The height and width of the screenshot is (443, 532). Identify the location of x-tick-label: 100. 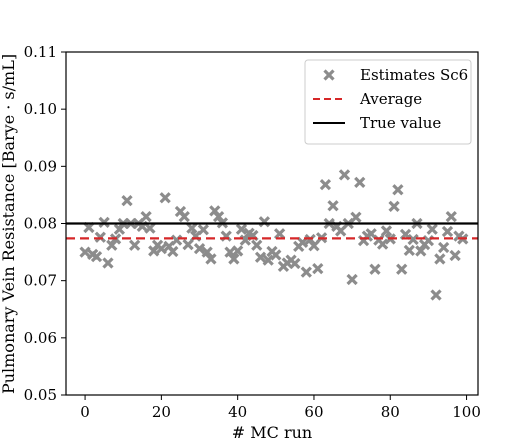
(466, 412).